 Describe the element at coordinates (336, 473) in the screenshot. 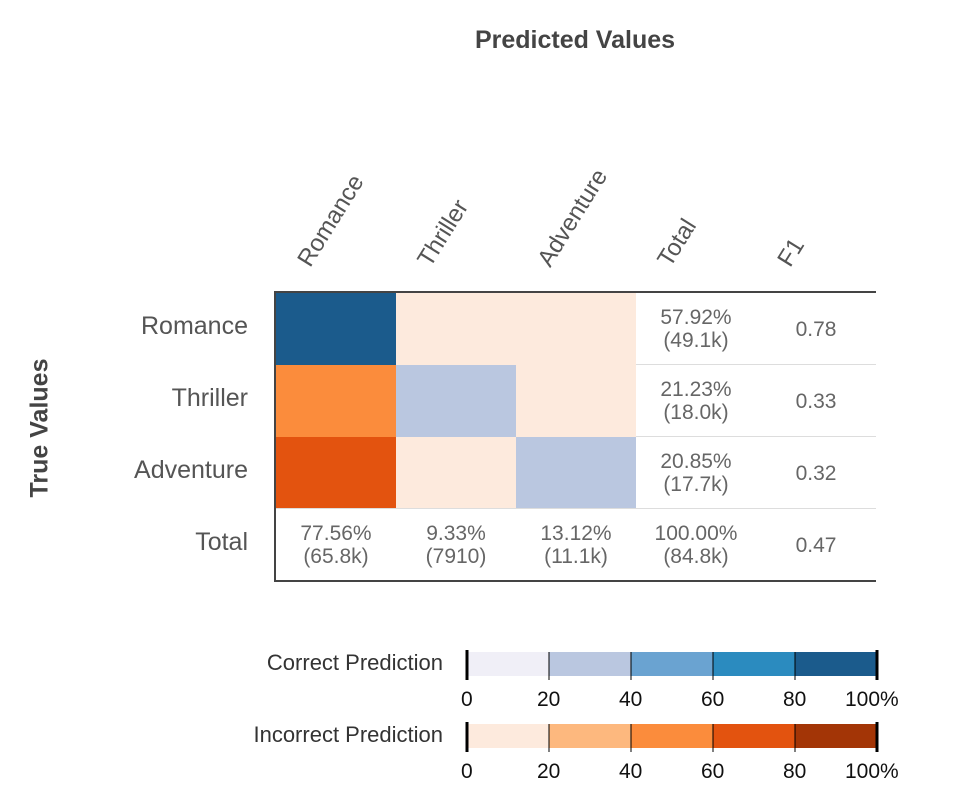

I see `matrix-cell-adventure-romance` at that location.